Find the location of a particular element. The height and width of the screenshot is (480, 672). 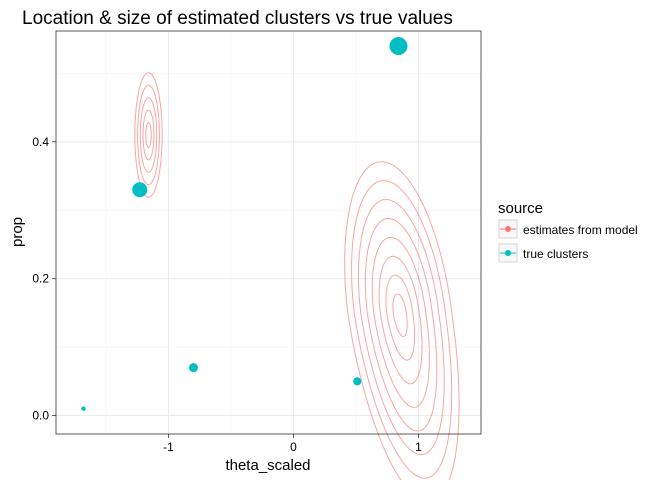

legend-key-dot-true-clusters is located at coordinates (508, 253).